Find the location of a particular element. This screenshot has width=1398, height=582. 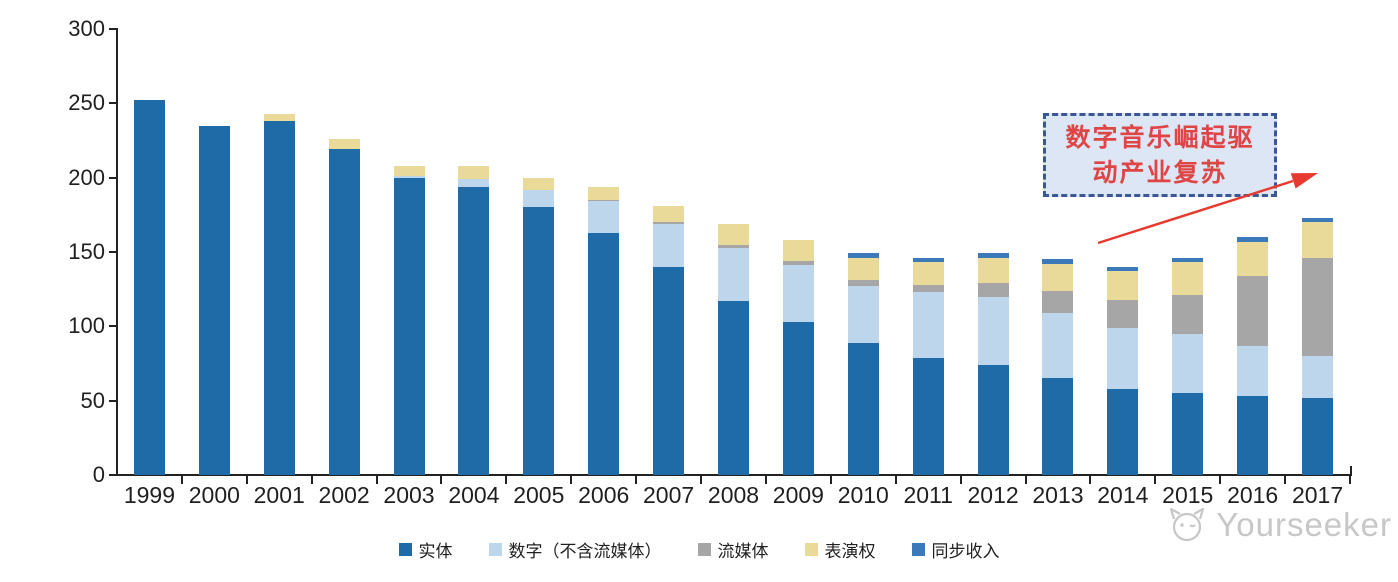

watermark: Yourseeker is located at coordinates (1279, 525).